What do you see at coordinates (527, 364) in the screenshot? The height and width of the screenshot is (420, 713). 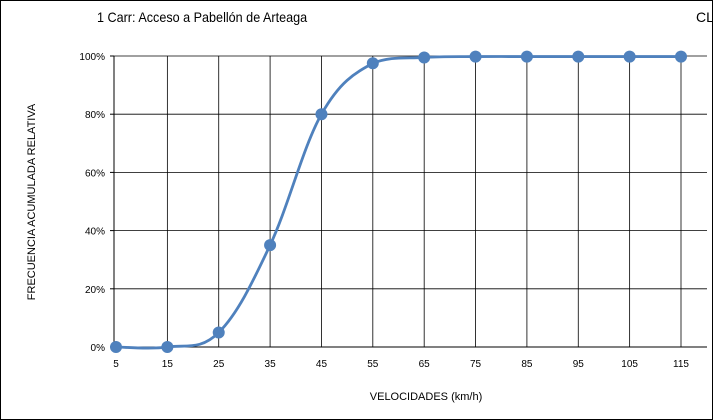 I see `x-tick-label: 85` at bounding box center [527, 364].